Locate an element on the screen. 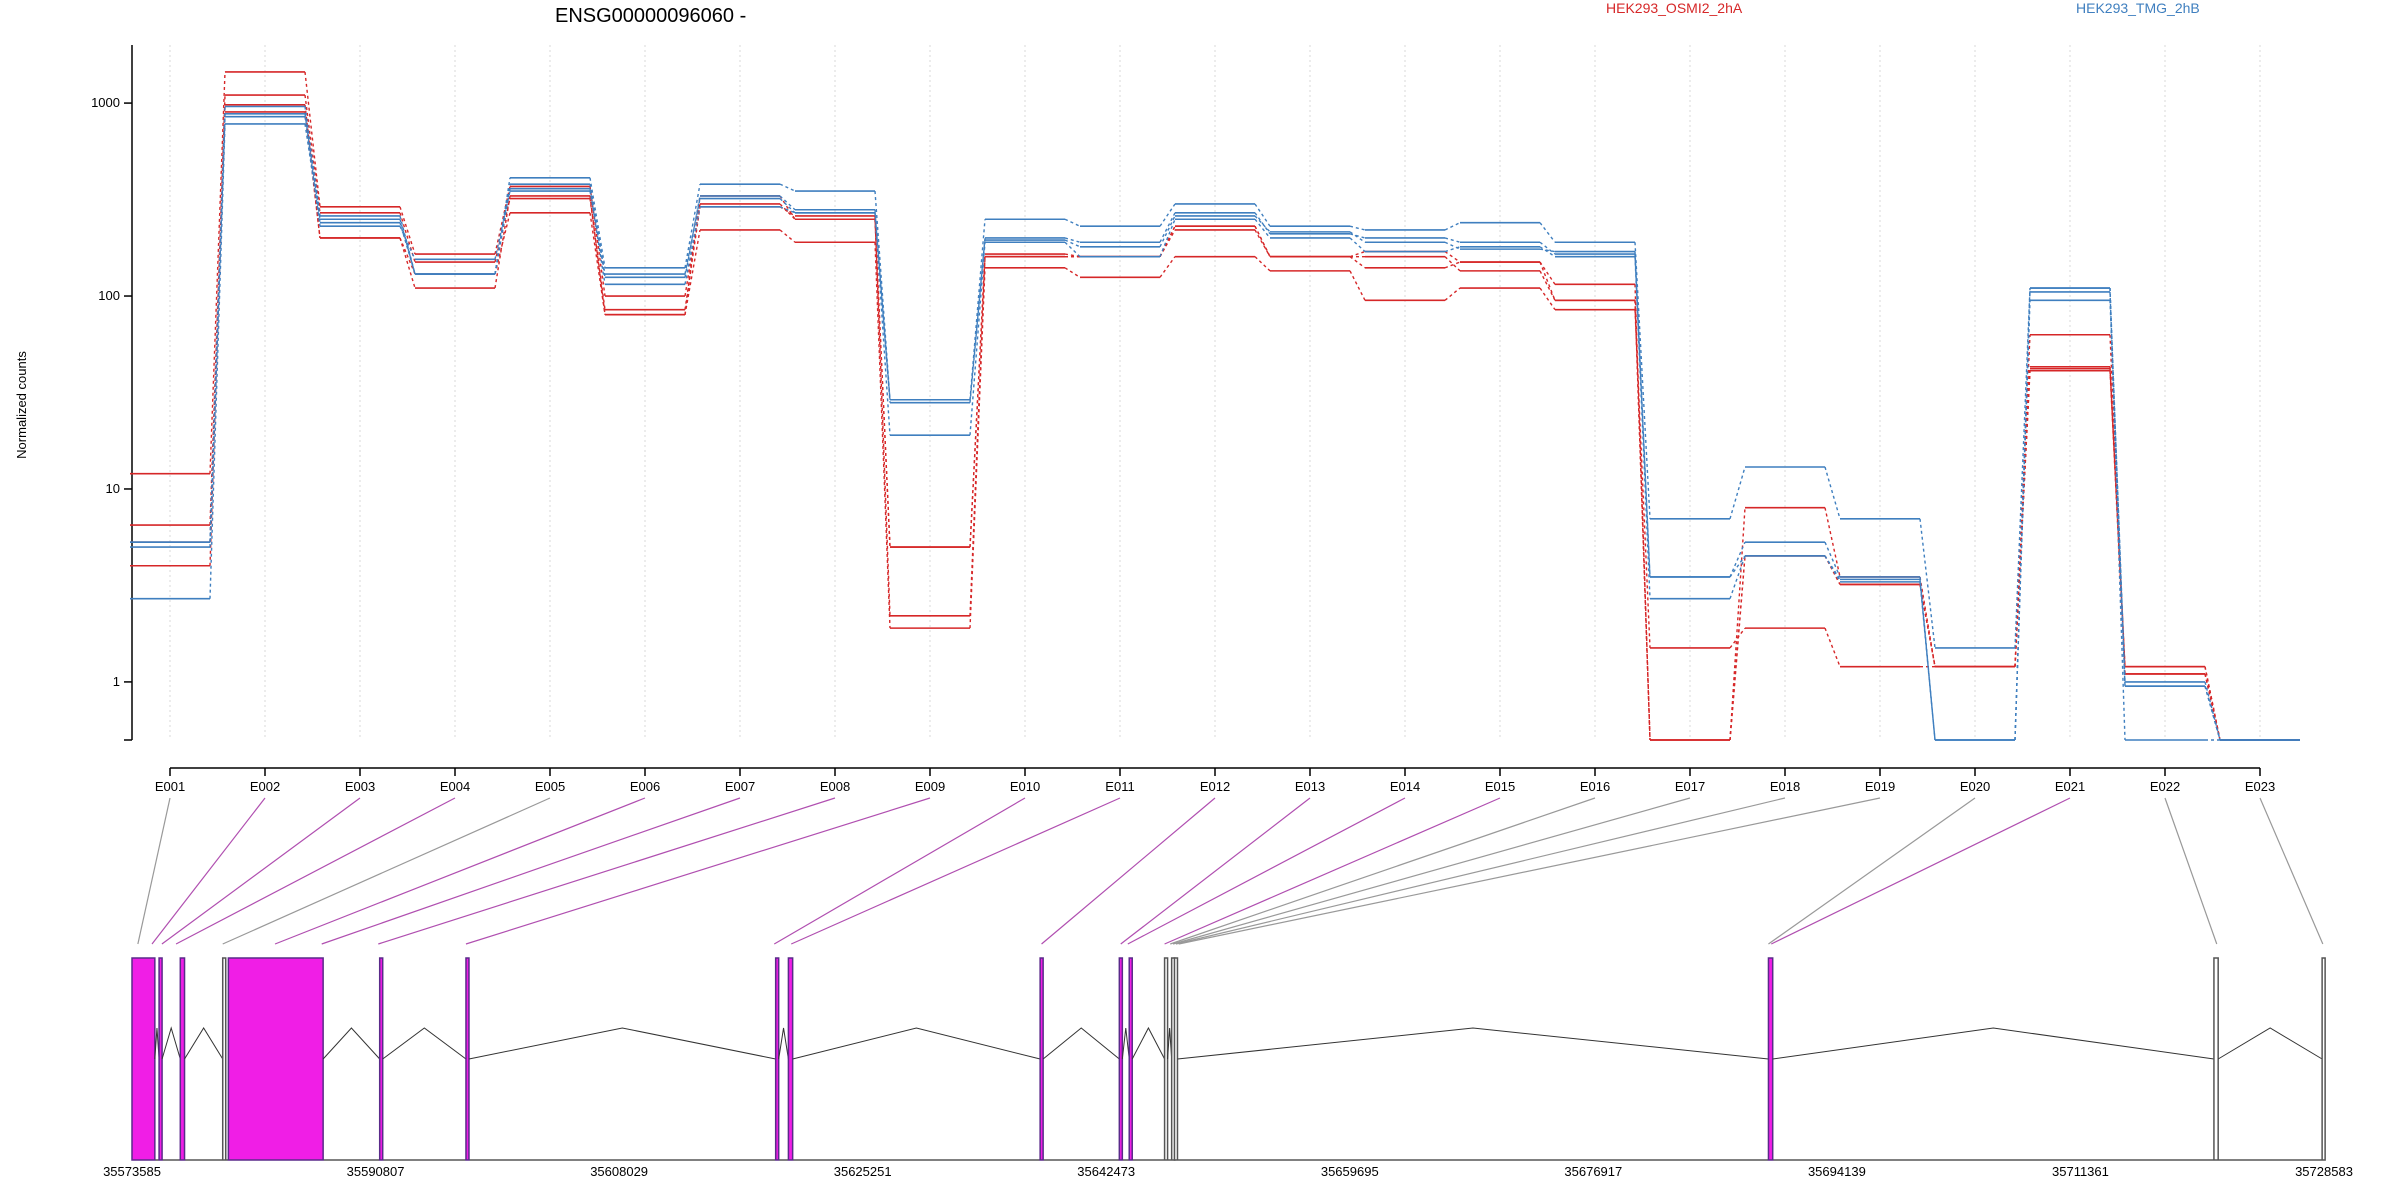 The height and width of the screenshot is (1200, 2400). x-tick-label-e011: E011 is located at coordinates (1119, 786).